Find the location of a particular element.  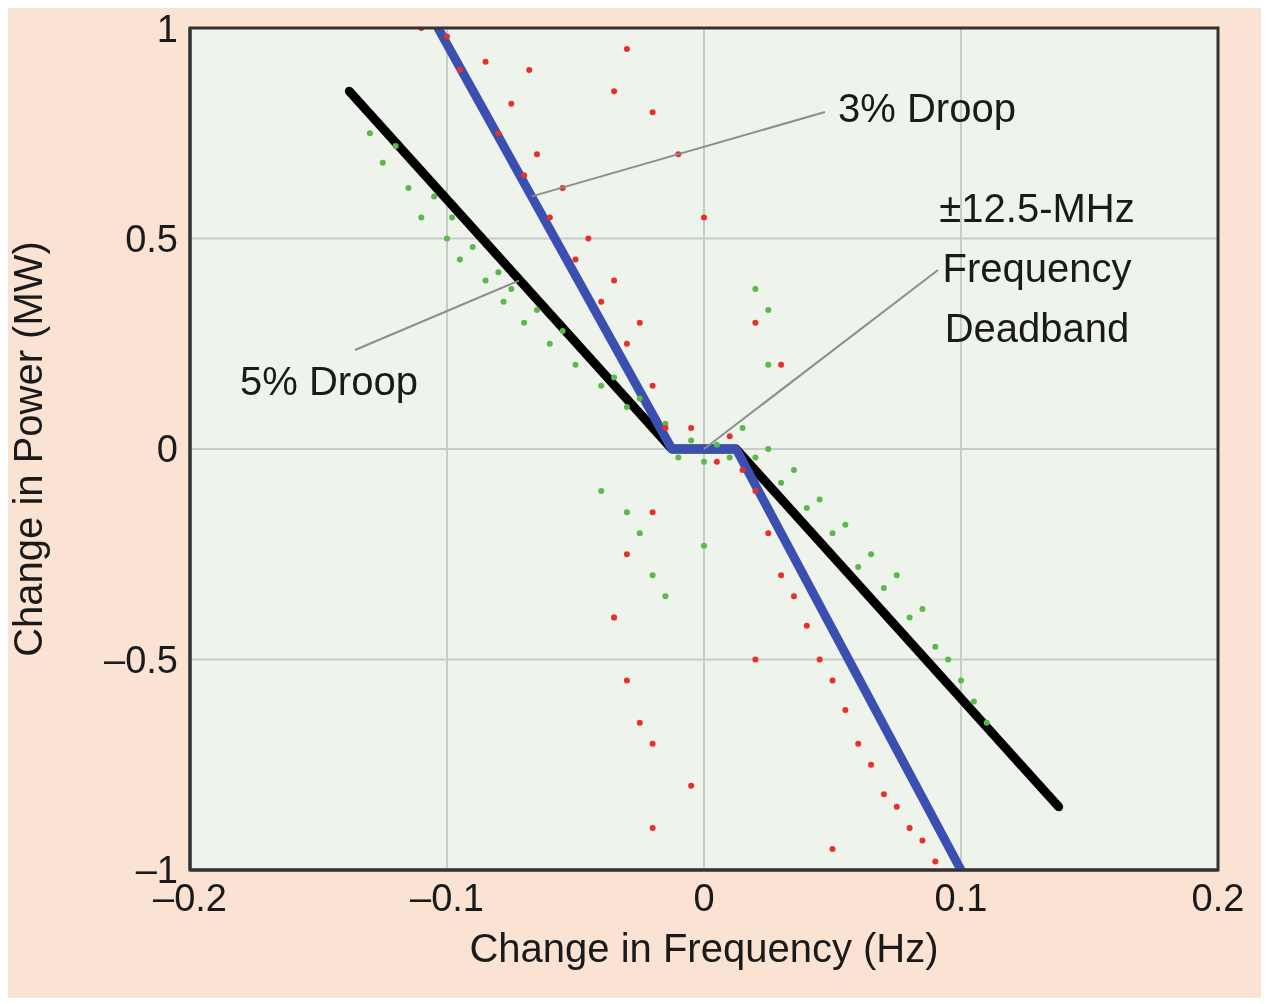

annotation: ±12.5-MHz Frequency Deadband is located at coordinates (1037, 268).